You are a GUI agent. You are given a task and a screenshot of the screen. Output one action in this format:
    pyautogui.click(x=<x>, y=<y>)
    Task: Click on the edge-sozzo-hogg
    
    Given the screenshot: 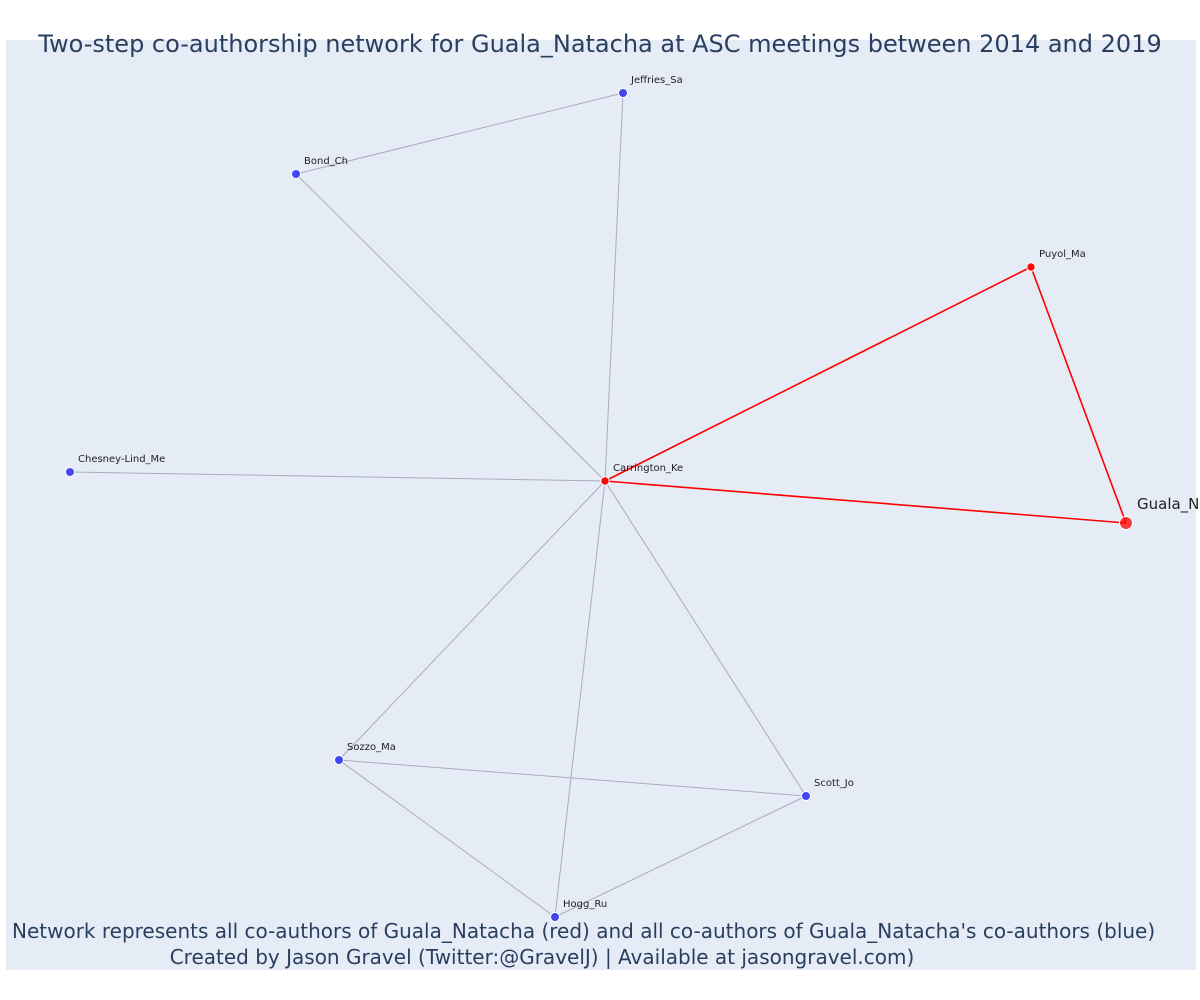 What is the action you would take?
    pyautogui.click(x=447, y=838)
    